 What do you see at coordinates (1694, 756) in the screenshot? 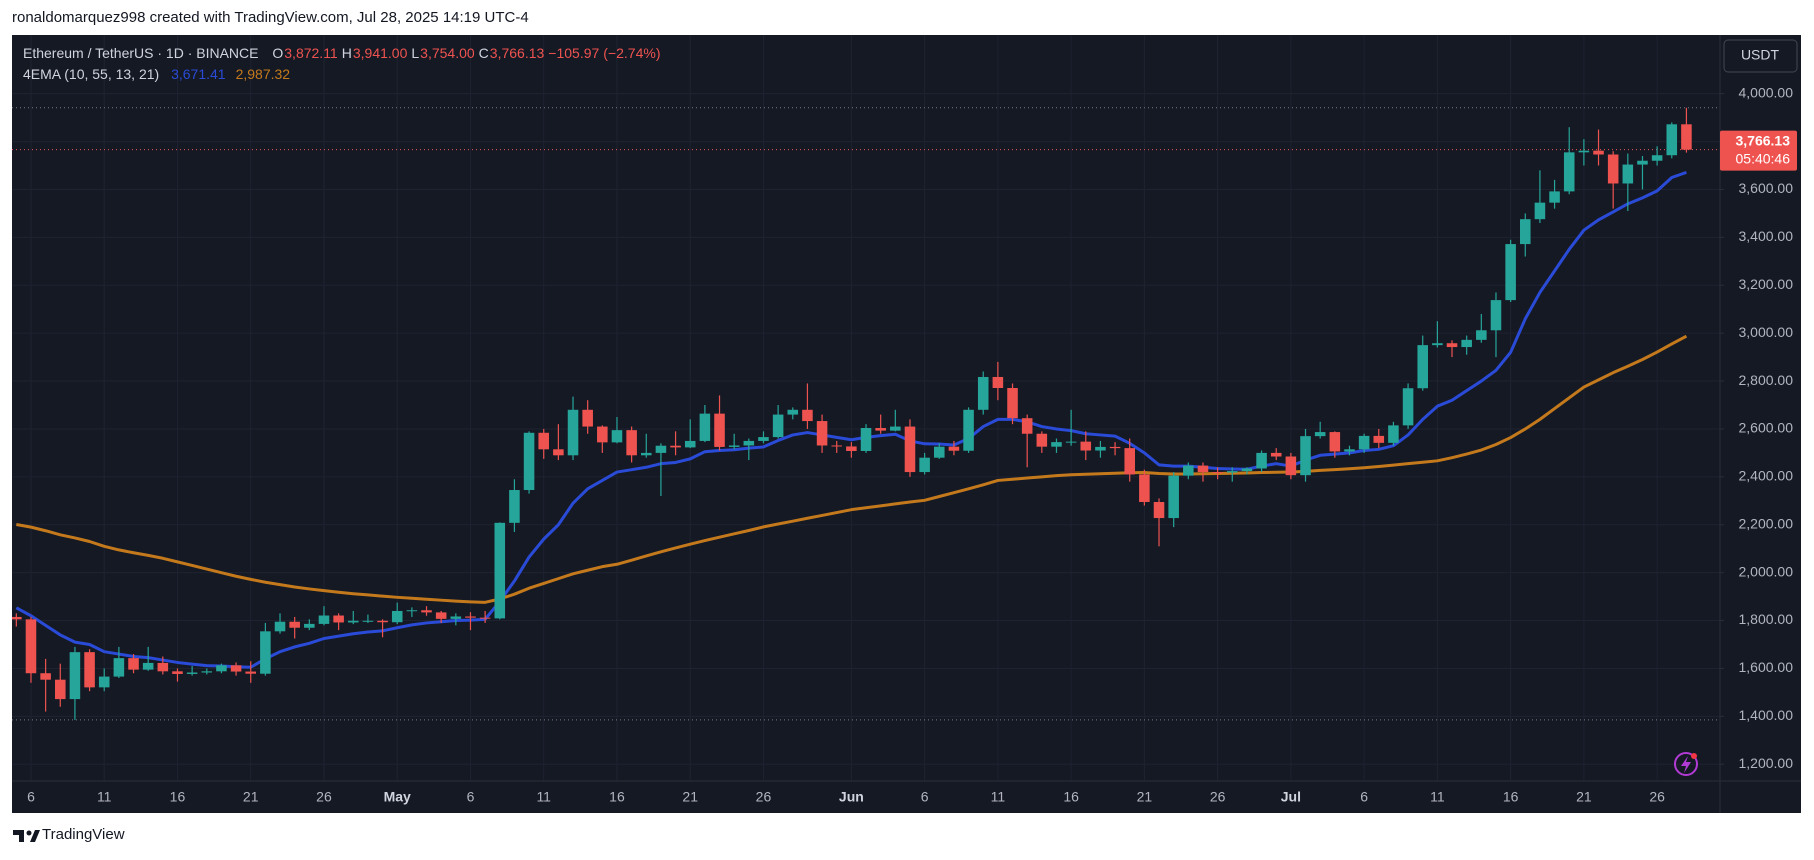
I see `alert-dot` at bounding box center [1694, 756].